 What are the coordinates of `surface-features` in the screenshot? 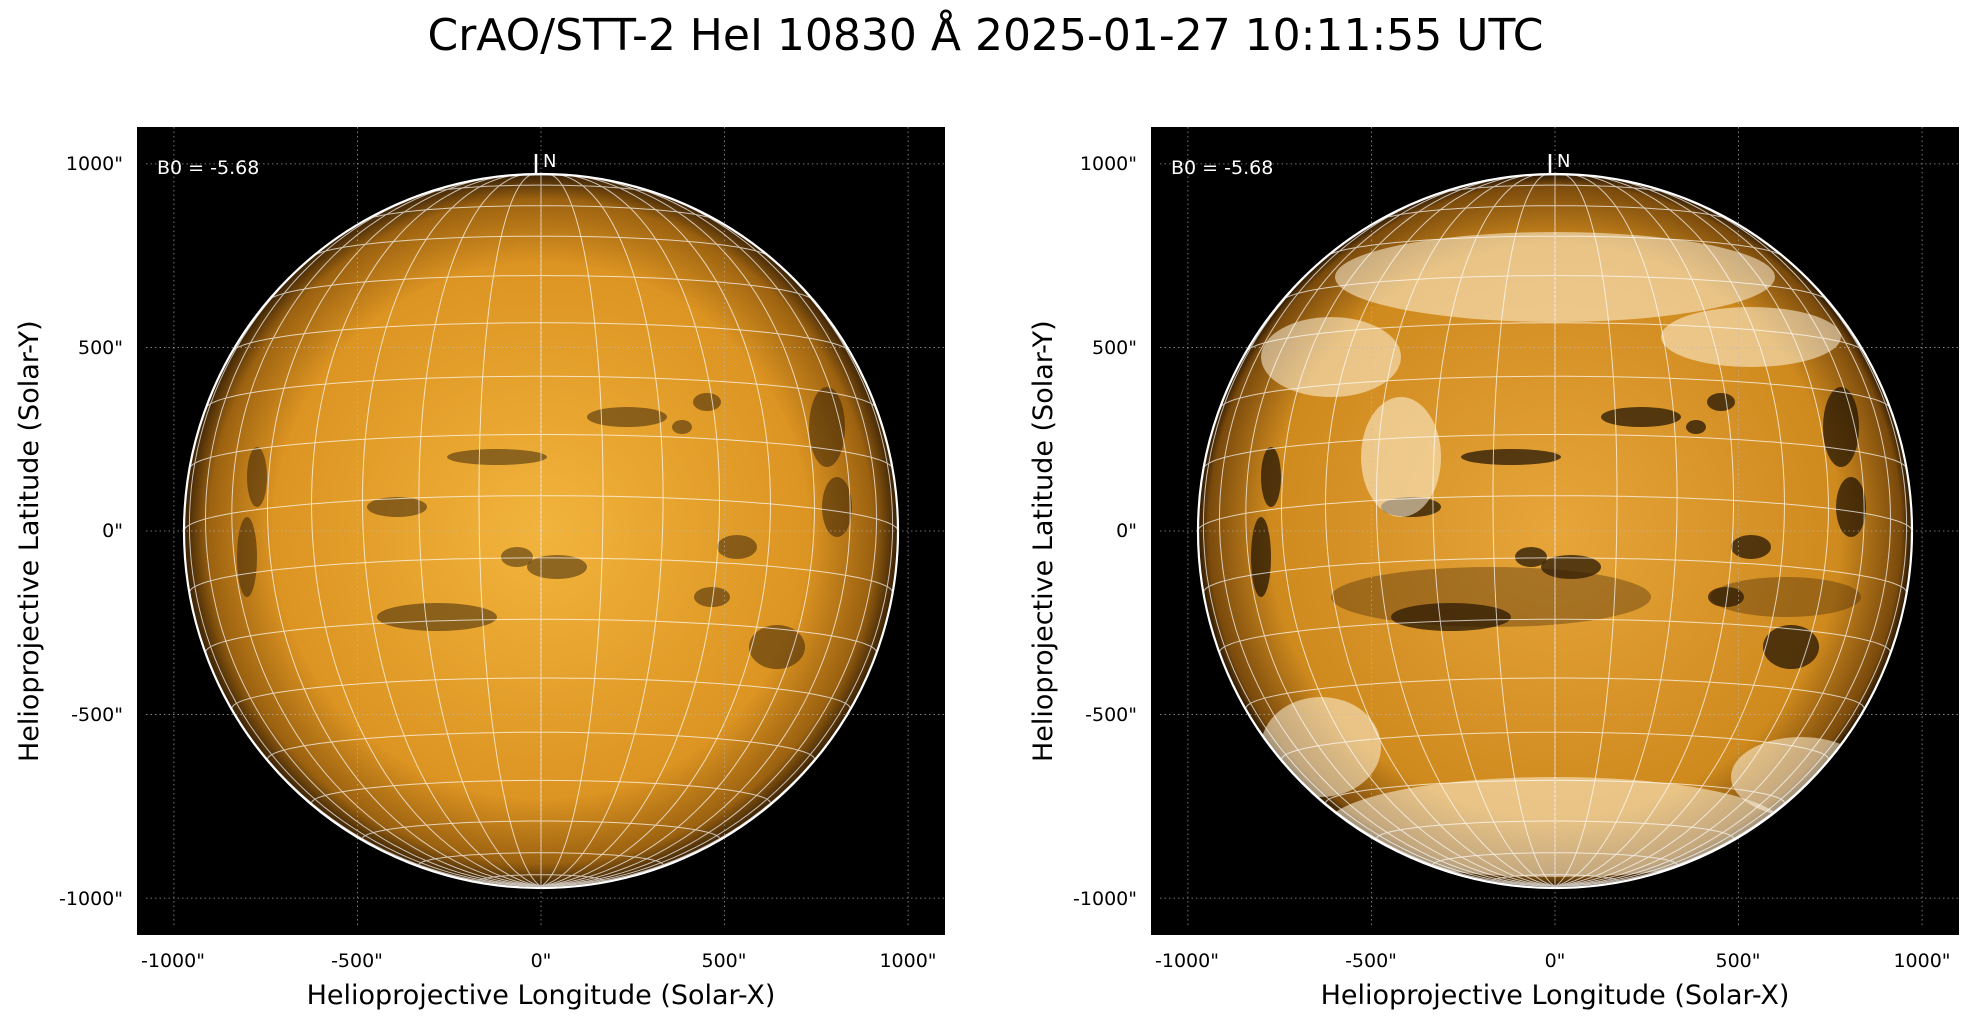 It's located at (544, 528).